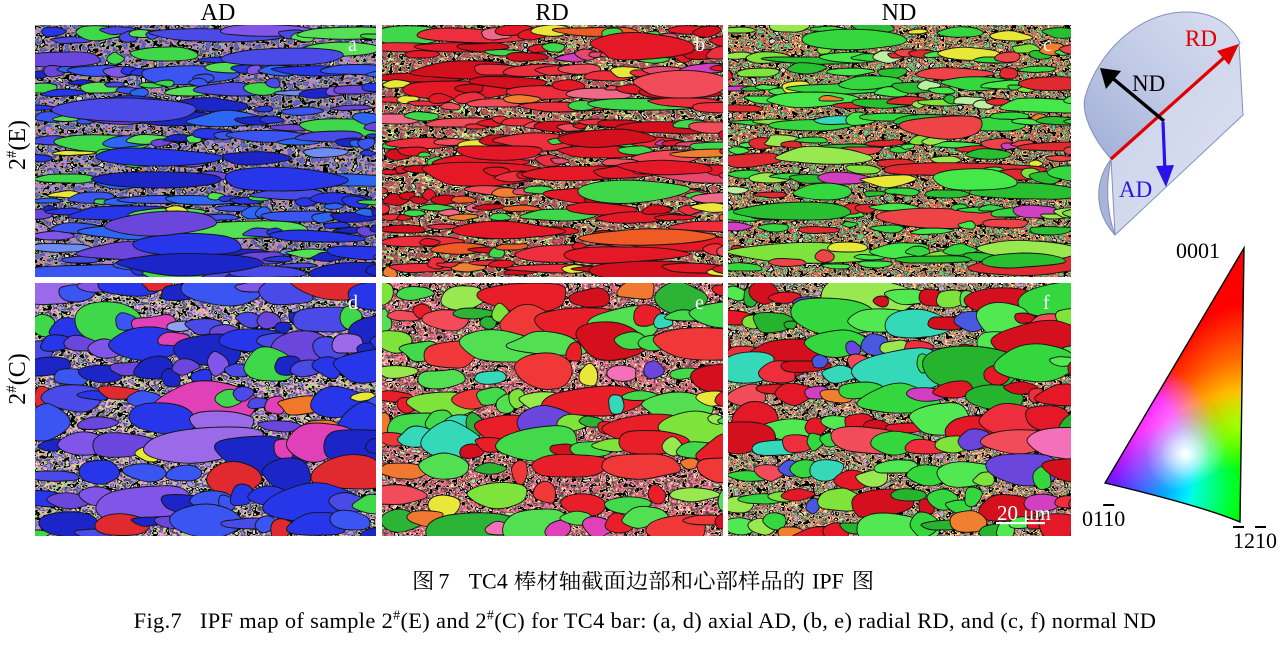 The width and height of the screenshot is (1282, 649). Describe the element at coordinates (352, 45) in the screenshot. I see `svg-text: a` at that location.